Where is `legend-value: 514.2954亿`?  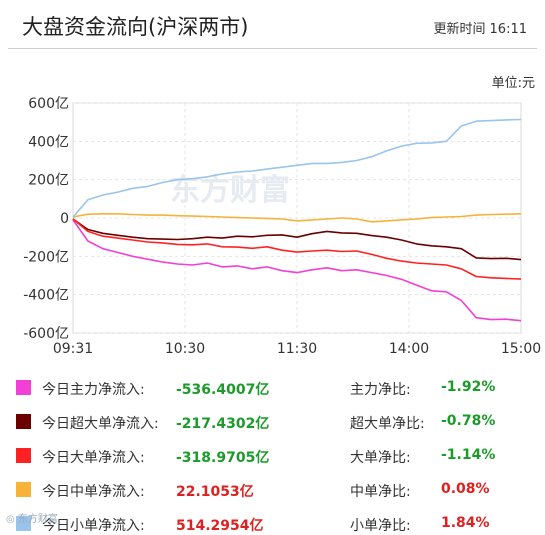
legend-value: 514.2954亿 is located at coordinates (220, 526).